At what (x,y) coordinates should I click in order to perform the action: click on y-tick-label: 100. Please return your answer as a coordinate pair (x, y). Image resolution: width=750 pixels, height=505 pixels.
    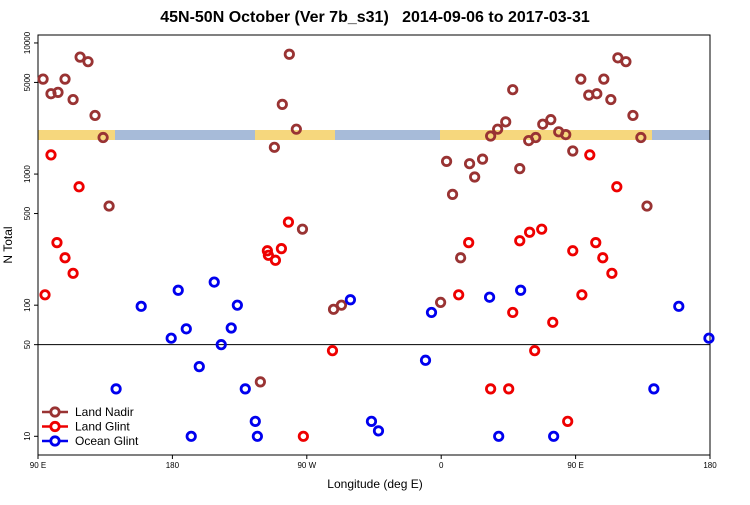
    Looking at the image, I should click on (27, 305).